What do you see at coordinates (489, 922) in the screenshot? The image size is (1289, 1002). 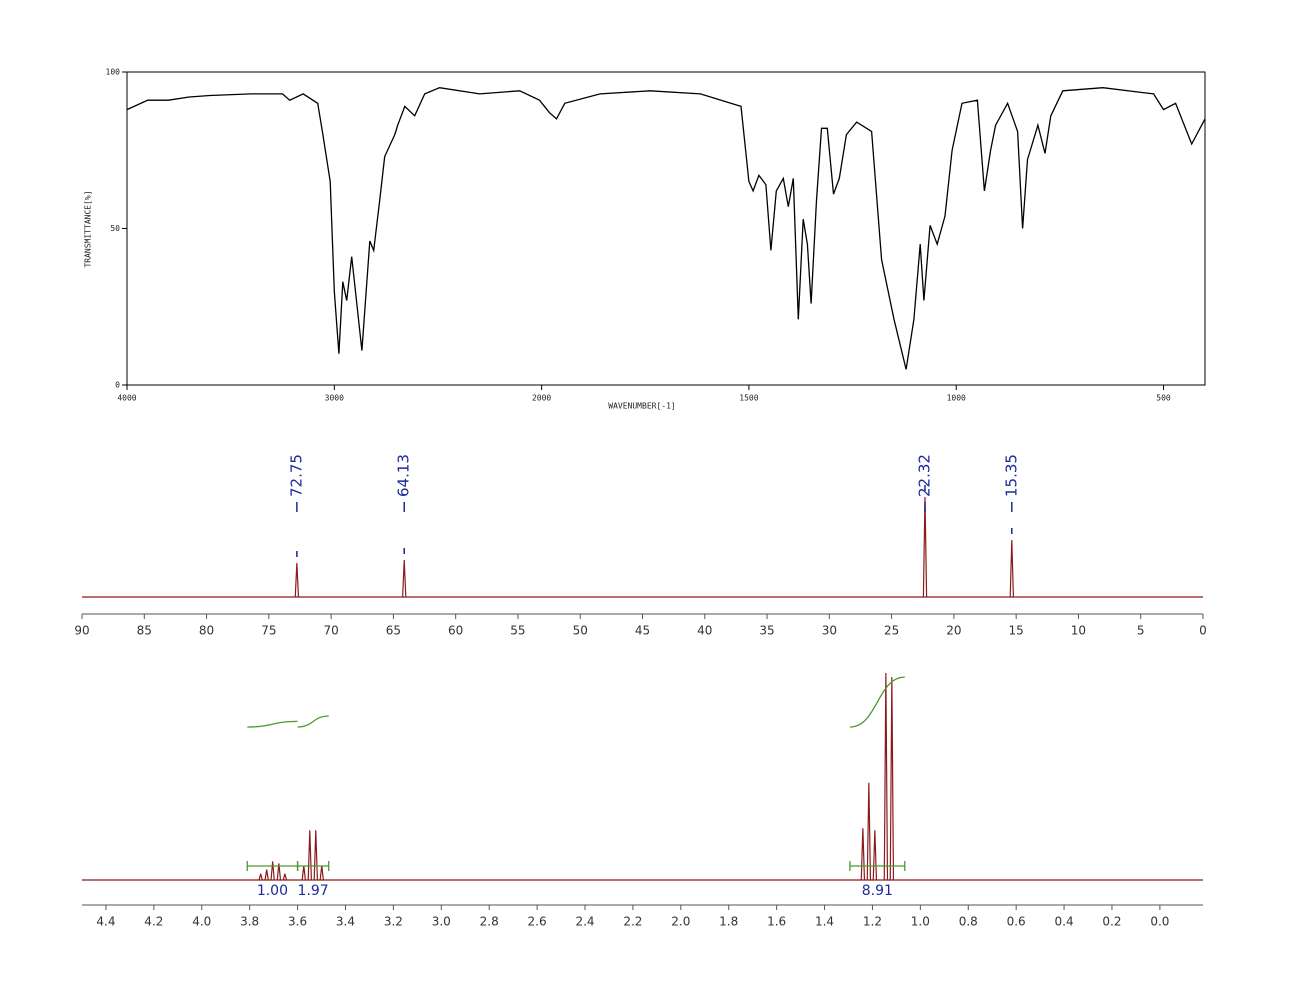 I see `x-tick-label: 2.8` at bounding box center [489, 922].